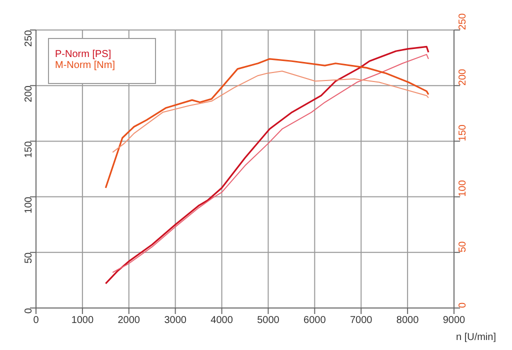 This screenshot has height=350, width=512. What do you see at coordinates (408, 320) in the screenshot?
I see `x-tick-label: 8000` at bounding box center [408, 320].